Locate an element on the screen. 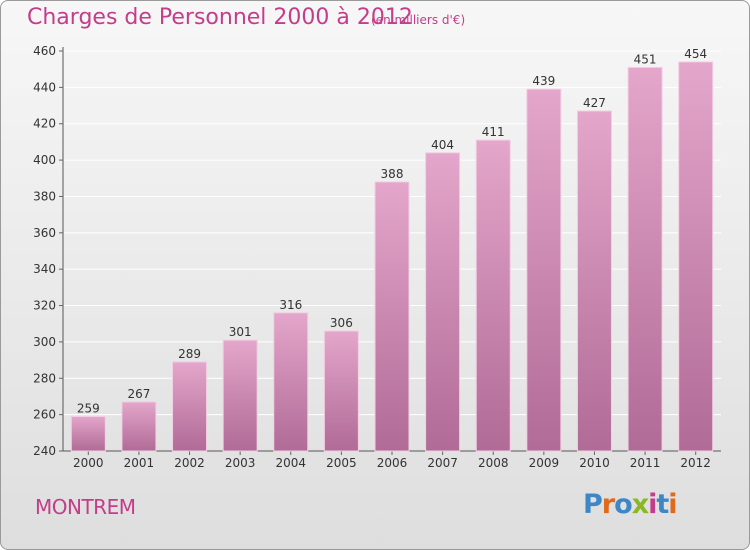 This screenshot has width=750, height=550. data-label-2010: 427 is located at coordinates (594, 103).